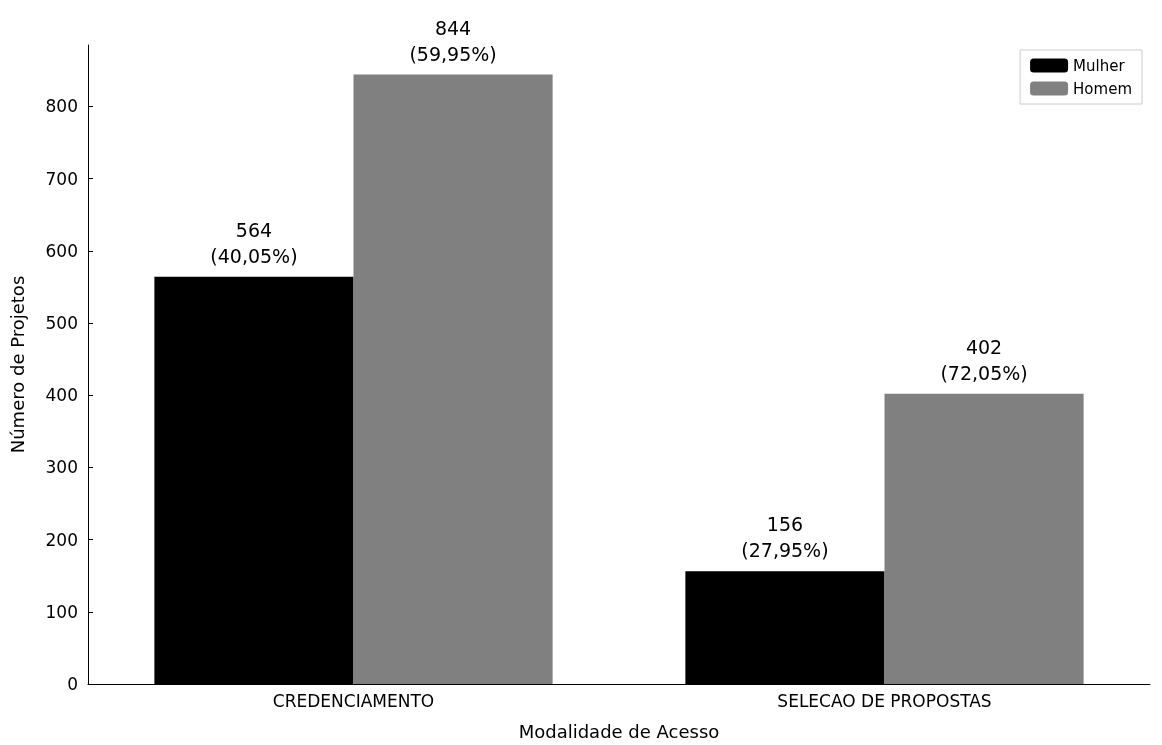 Image resolution: width=1162 pixels, height=745 pixels. I want to click on data-label: 564 (40,05%), so click(254, 242).